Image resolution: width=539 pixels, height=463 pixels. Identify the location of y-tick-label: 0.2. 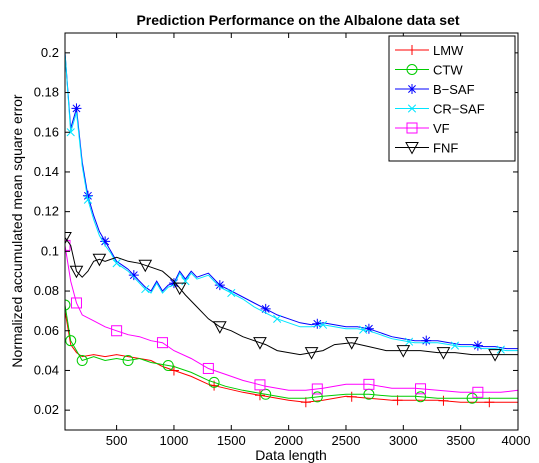
(50, 52).